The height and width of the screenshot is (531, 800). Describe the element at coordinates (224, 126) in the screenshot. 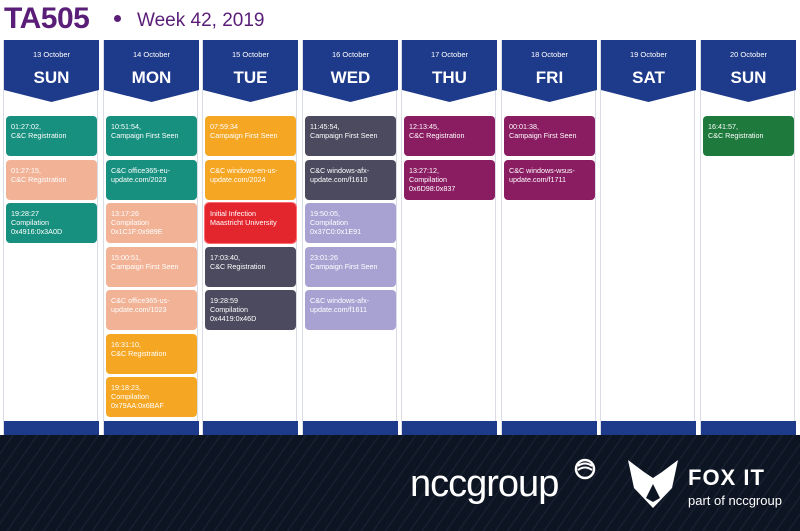

I see `event-time: 07:59:34` at that location.